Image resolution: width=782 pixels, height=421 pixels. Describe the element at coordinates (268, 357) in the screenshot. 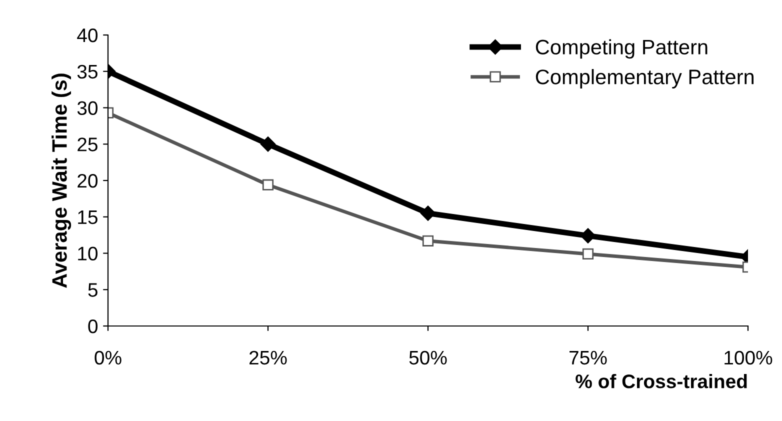

I see `x-tick-label: 25%` at that location.